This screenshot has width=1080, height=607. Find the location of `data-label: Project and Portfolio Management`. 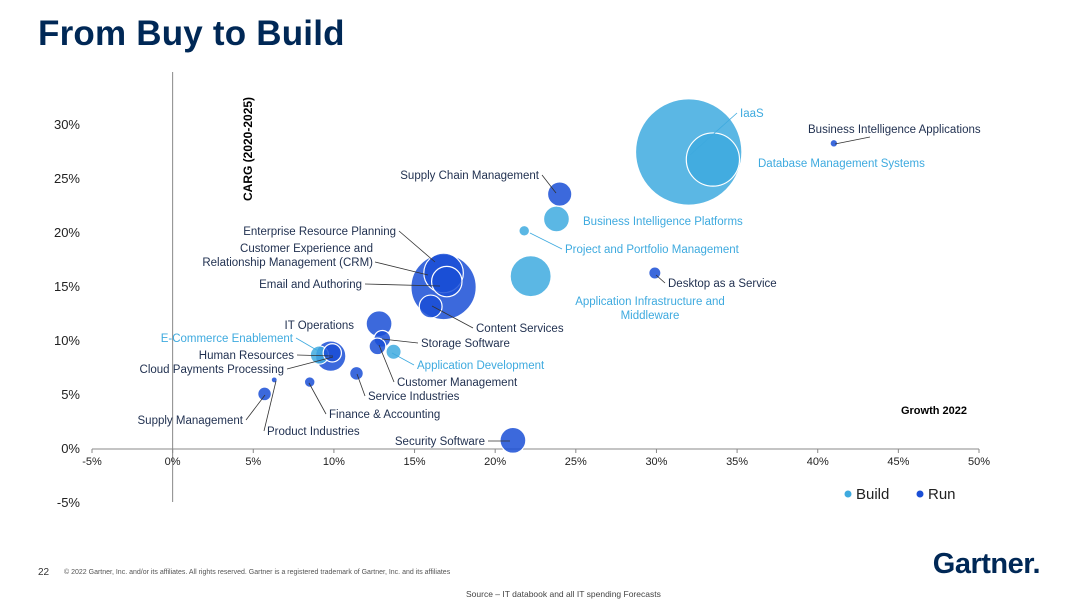

data-label: Project and Portfolio Management is located at coordinates (652, 250).